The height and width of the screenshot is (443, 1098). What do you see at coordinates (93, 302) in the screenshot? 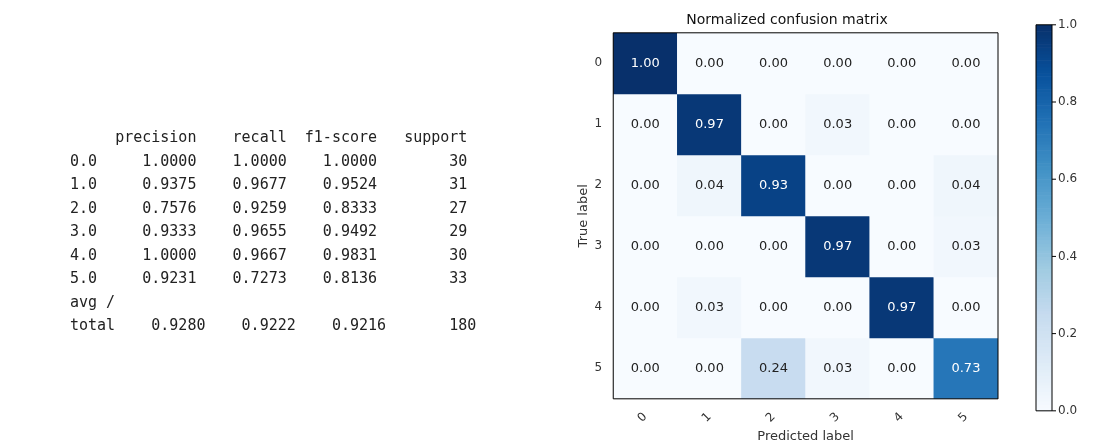
I see `text: avg /` at bounding box center [93, 302].